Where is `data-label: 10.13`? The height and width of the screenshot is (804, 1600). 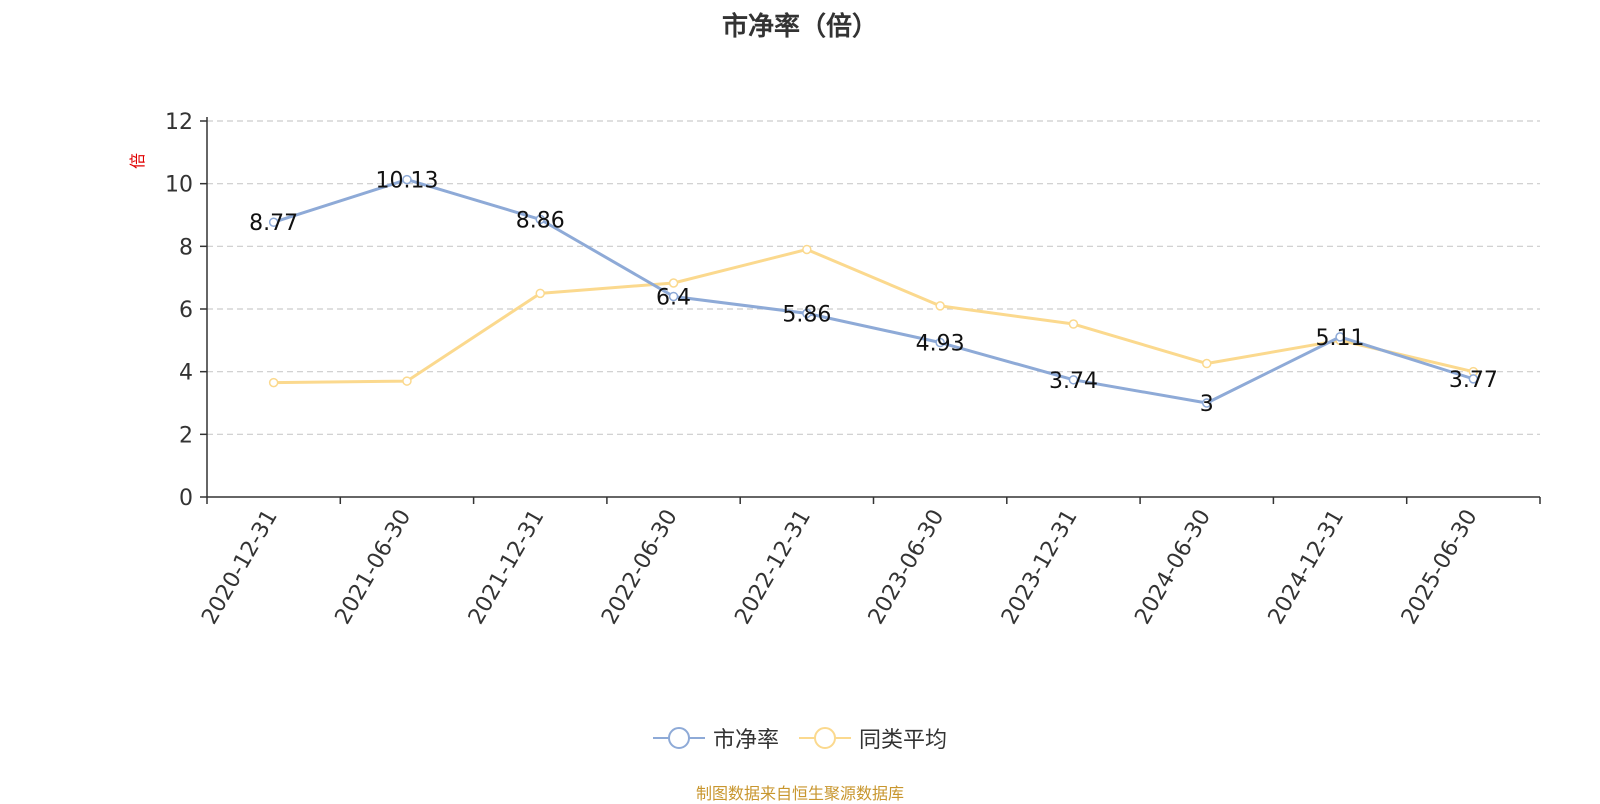
data-label: 10.13 is located at coordinates (406, 181).